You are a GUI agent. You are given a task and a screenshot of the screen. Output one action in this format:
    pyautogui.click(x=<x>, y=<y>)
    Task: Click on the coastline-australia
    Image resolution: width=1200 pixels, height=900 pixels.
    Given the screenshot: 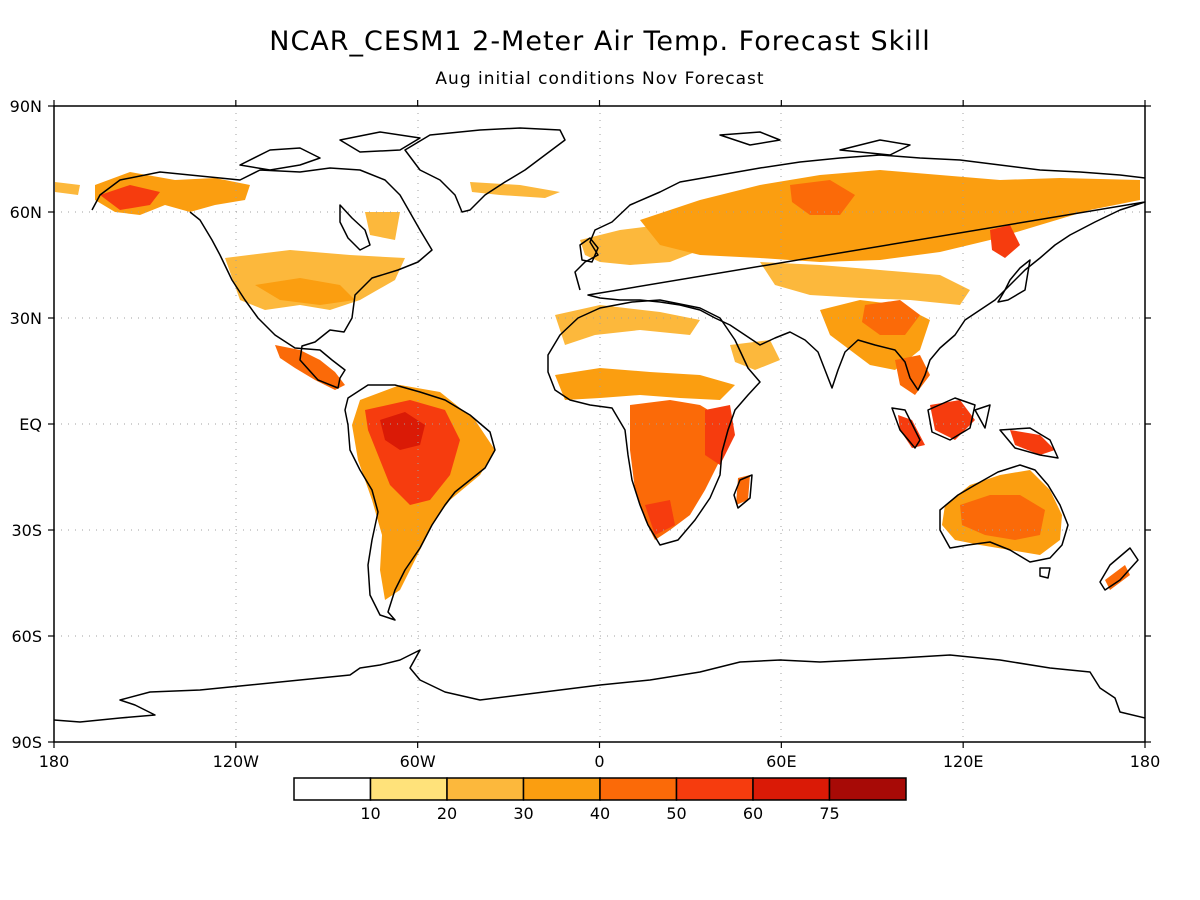 What is the action you would take?
    pyautogui.click(x=1004, y=513)
    